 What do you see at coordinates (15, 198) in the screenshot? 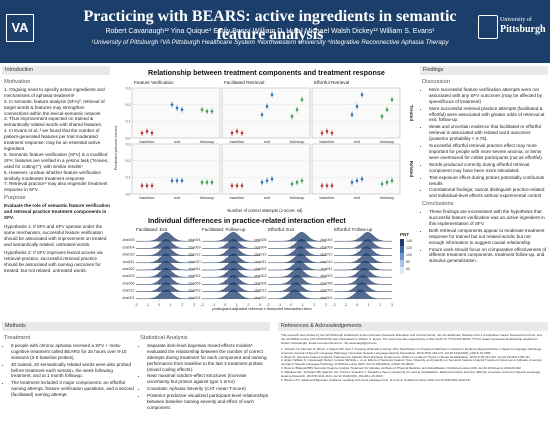
I see `purpose-heading: Purpose` at bounding box center [15, 198].